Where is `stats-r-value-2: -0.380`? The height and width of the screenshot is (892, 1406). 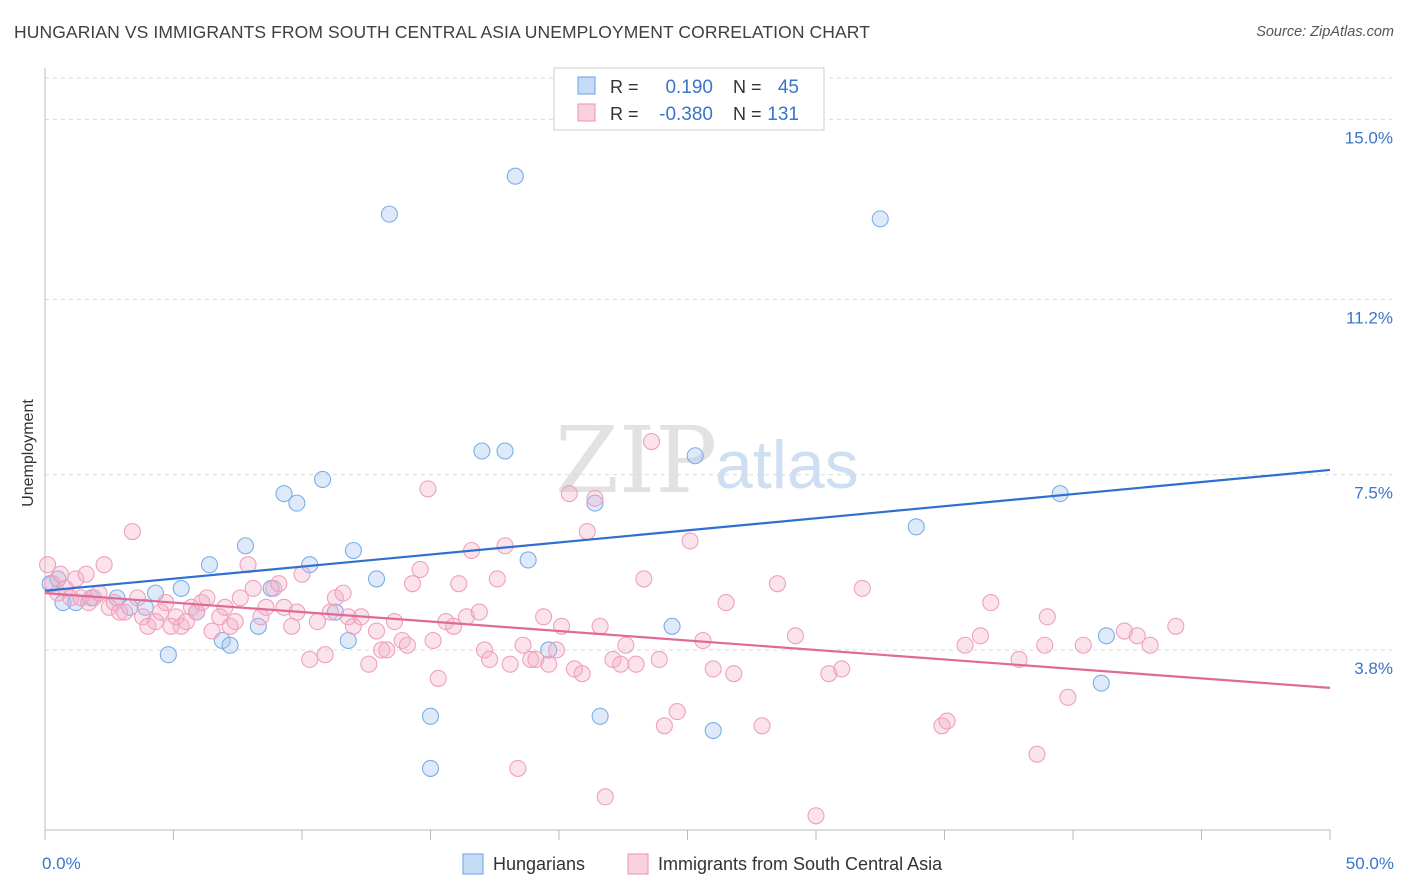 stats-r-value-2: -0.380 is located at coordinates (686, 114).